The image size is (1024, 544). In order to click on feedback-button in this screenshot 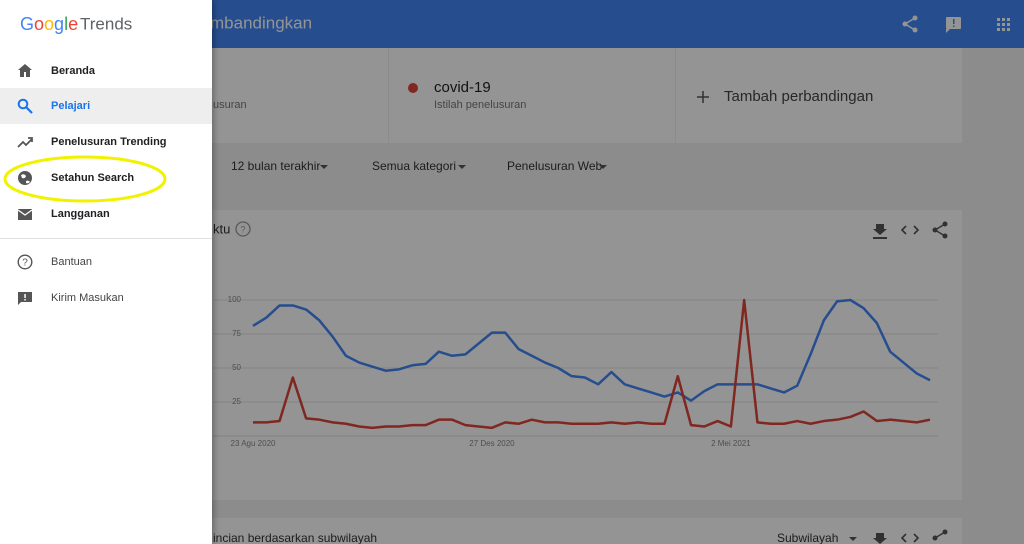, I will do `click(953, 25)`.